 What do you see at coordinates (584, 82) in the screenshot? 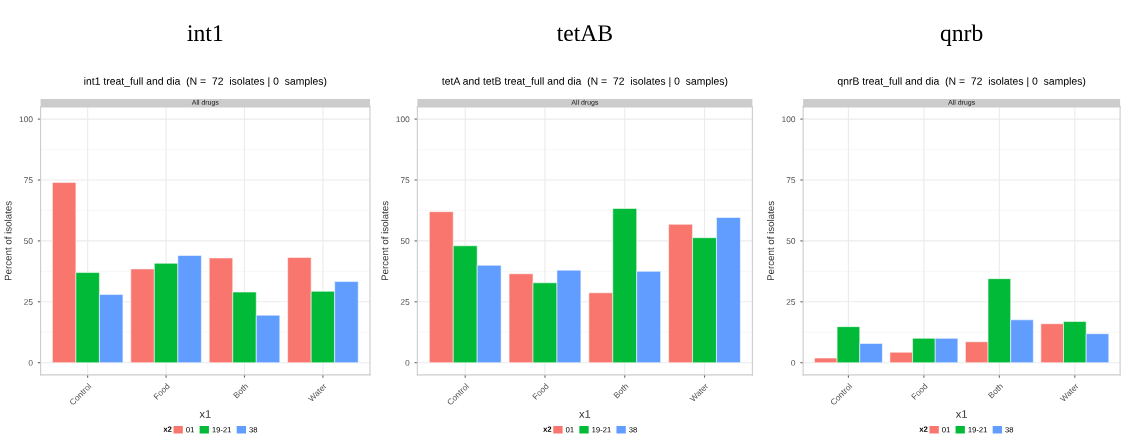
I see `chart-subtitle: tetA and tetB treat_full and dia (N = 72 isolates | 0 samples)` at bounding box center [584, 82].